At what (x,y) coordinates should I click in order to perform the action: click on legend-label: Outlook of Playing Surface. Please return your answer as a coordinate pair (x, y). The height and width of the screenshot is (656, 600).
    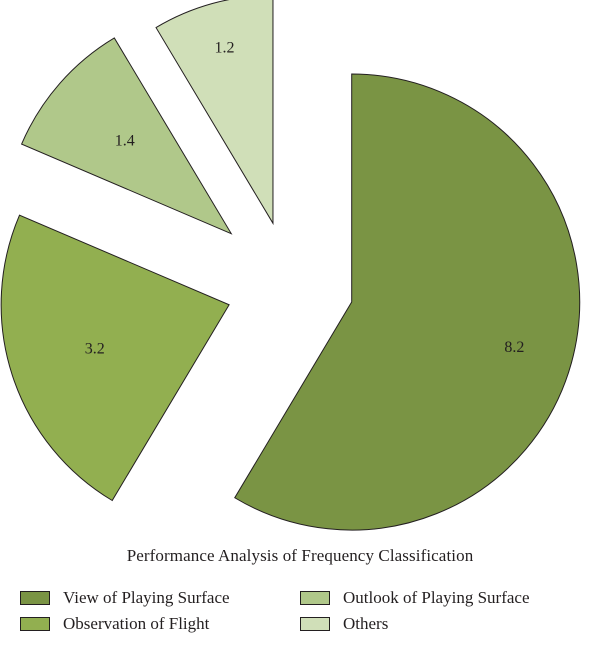
    Looking at the image, I should click on (436, 598).